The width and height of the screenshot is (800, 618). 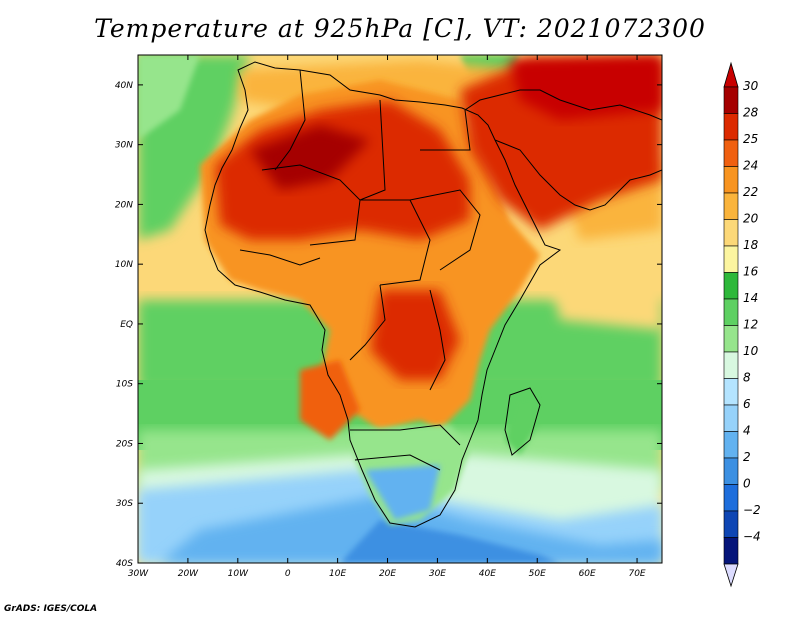 I want to click on lat-tick-label: EQ, so click(x=126, y=325).